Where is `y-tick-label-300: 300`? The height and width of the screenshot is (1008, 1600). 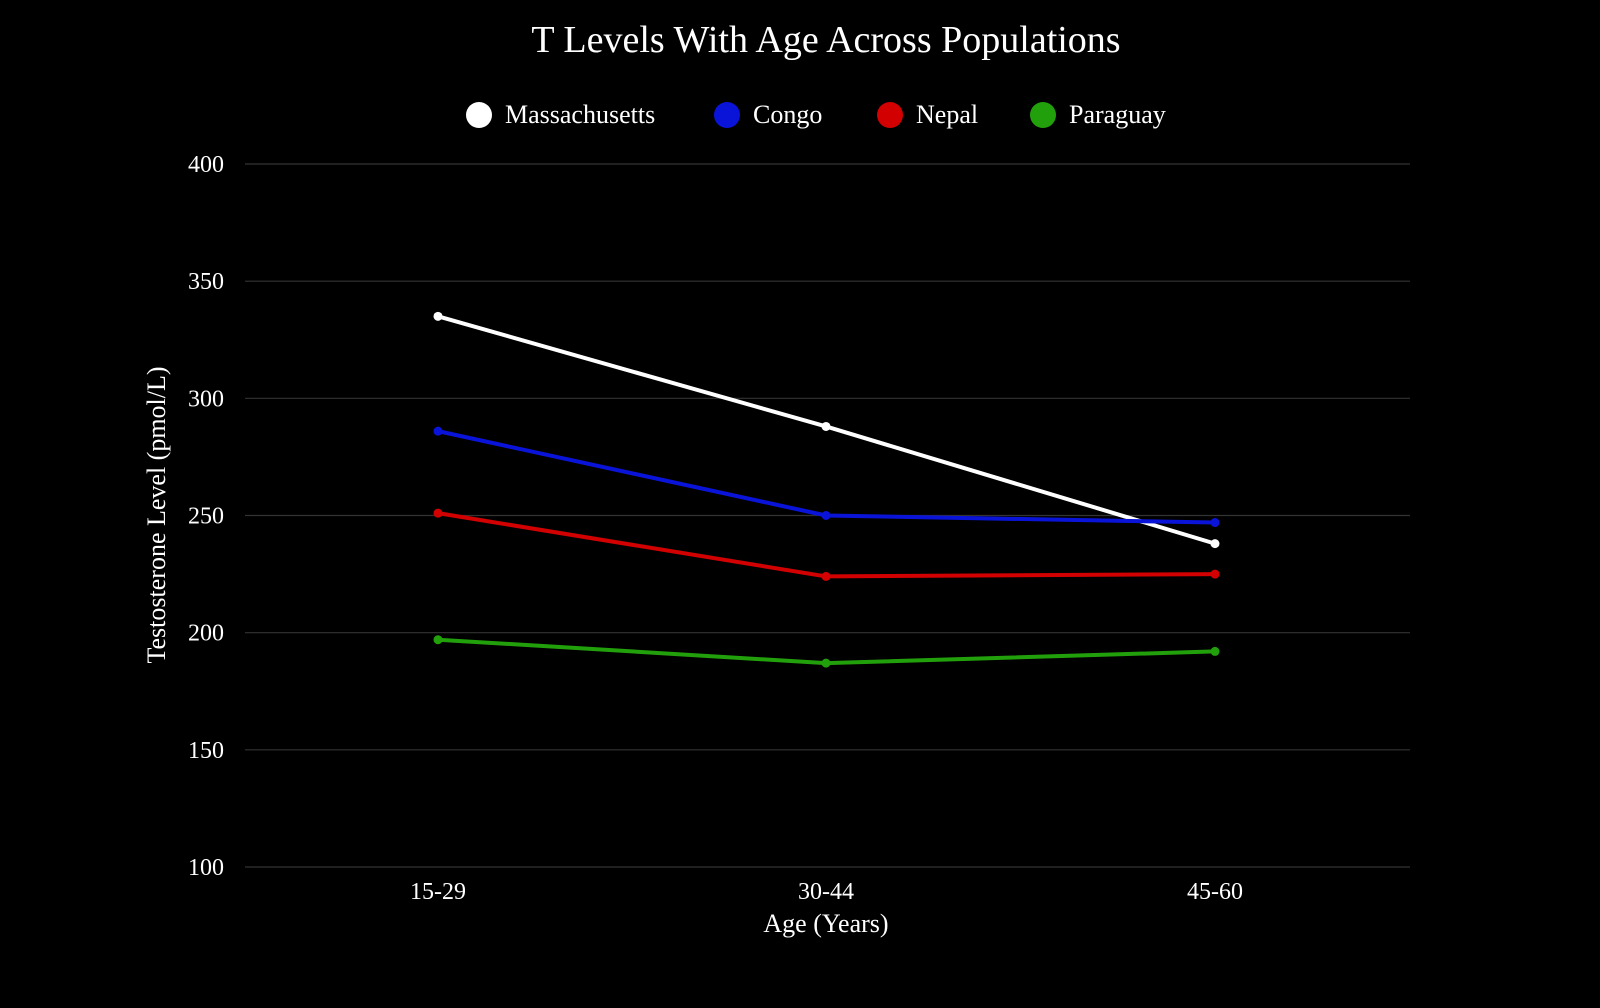 y-tick-label-300: 300 is located at coordinates (206, 399).